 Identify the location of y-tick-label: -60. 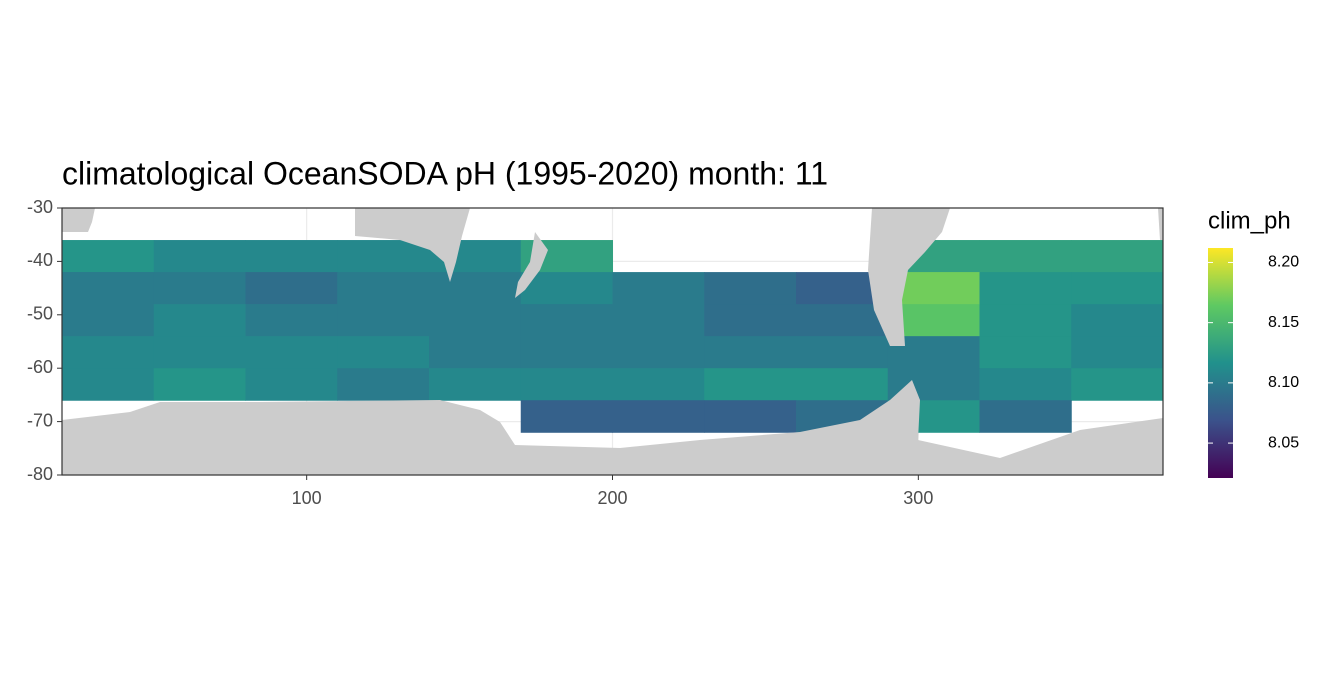
(40, 367).